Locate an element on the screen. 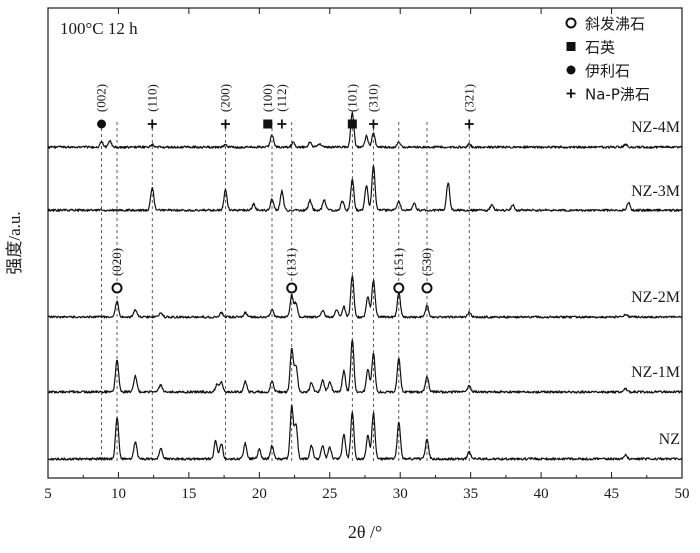  series-nz is located at coordinates (365, 432).